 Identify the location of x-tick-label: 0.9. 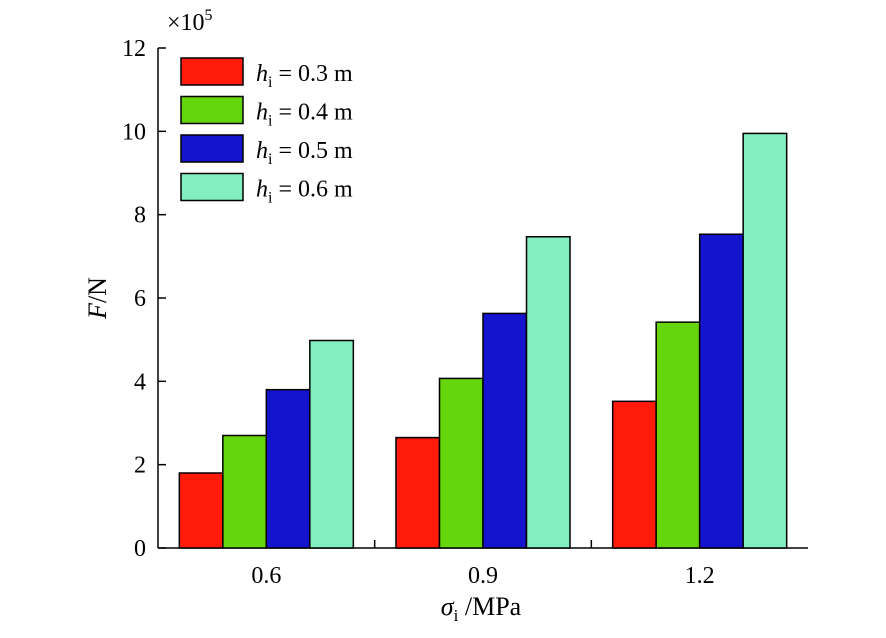
(483, 576).